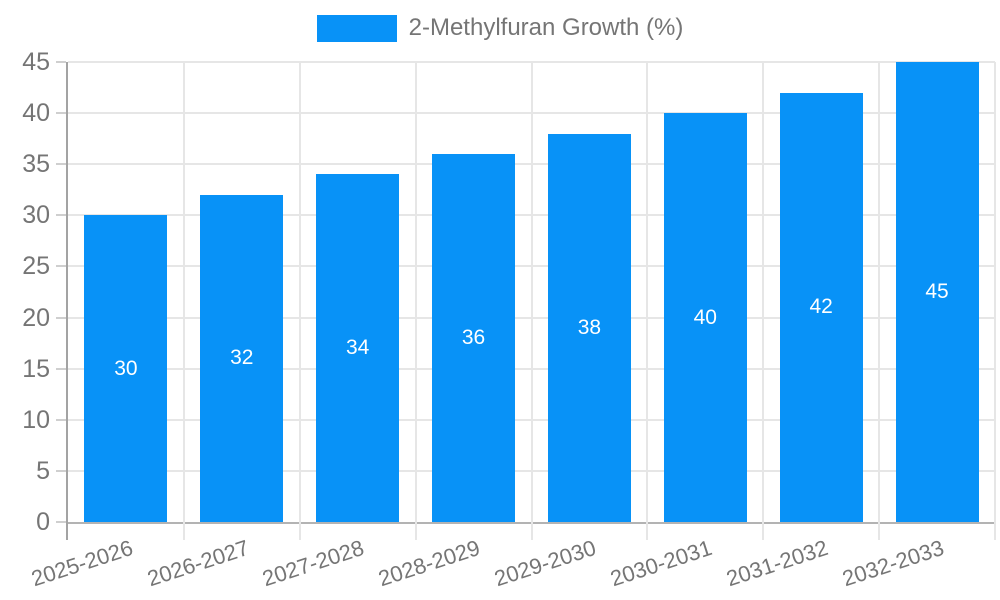  Describe the element at coordinates (429, 563) in the screenshot. I see `x-axis-label: 2028-2029` at that location.